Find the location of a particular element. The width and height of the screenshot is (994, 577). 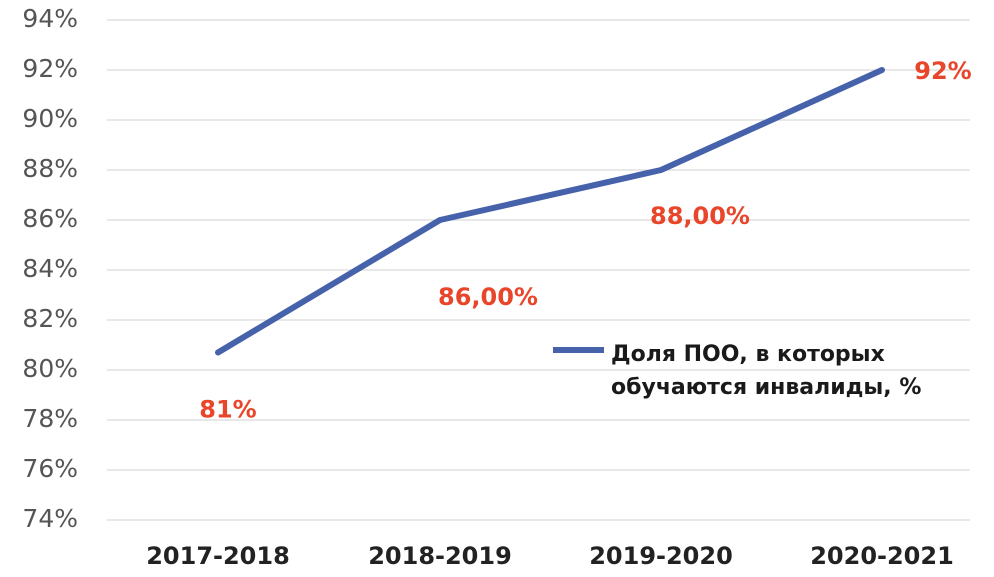

x-tick-label: 2019-2020 is located at coordinates (661, 556).